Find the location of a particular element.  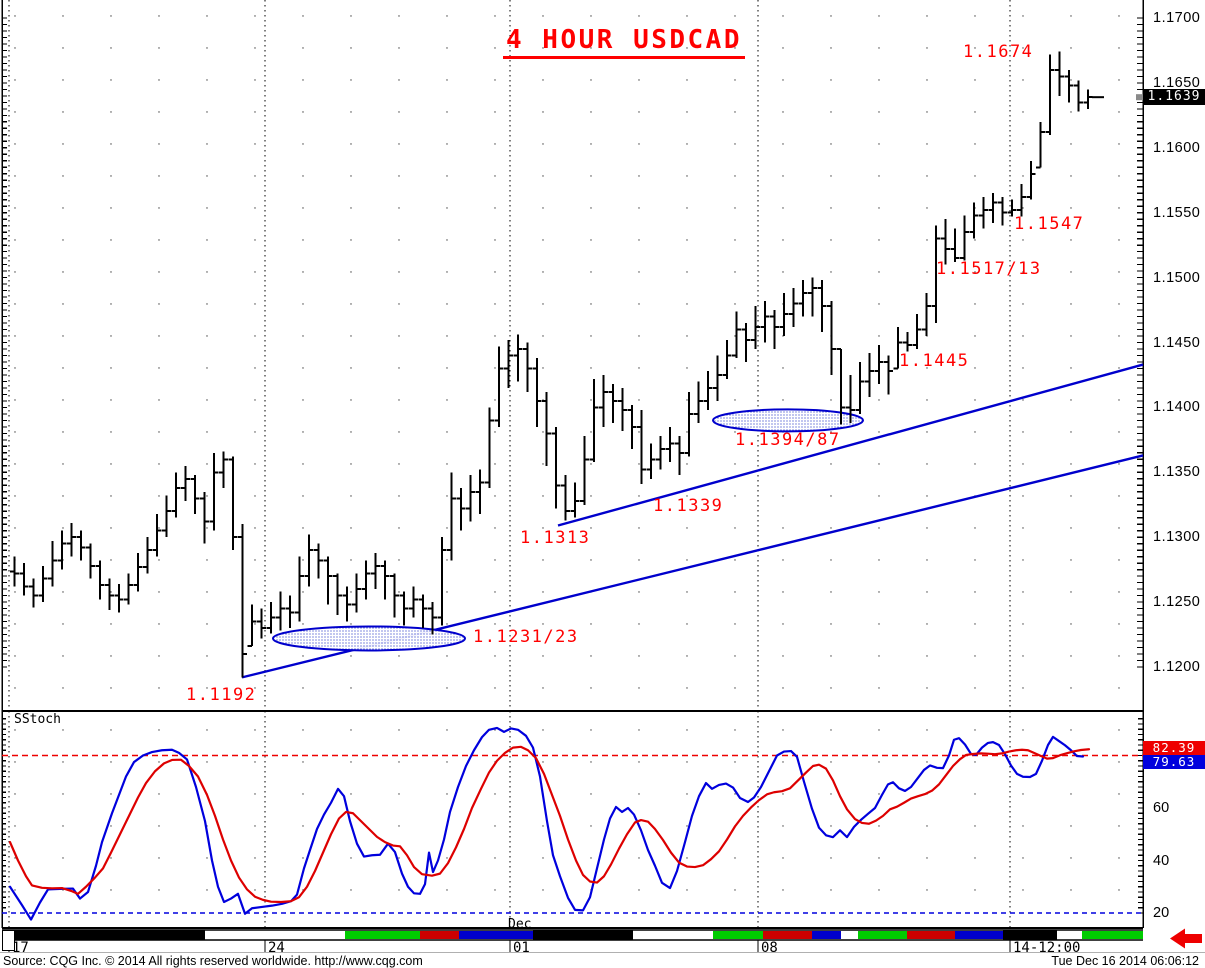

stoch-axis-label: 40 is located at coordinates (1161, 860).